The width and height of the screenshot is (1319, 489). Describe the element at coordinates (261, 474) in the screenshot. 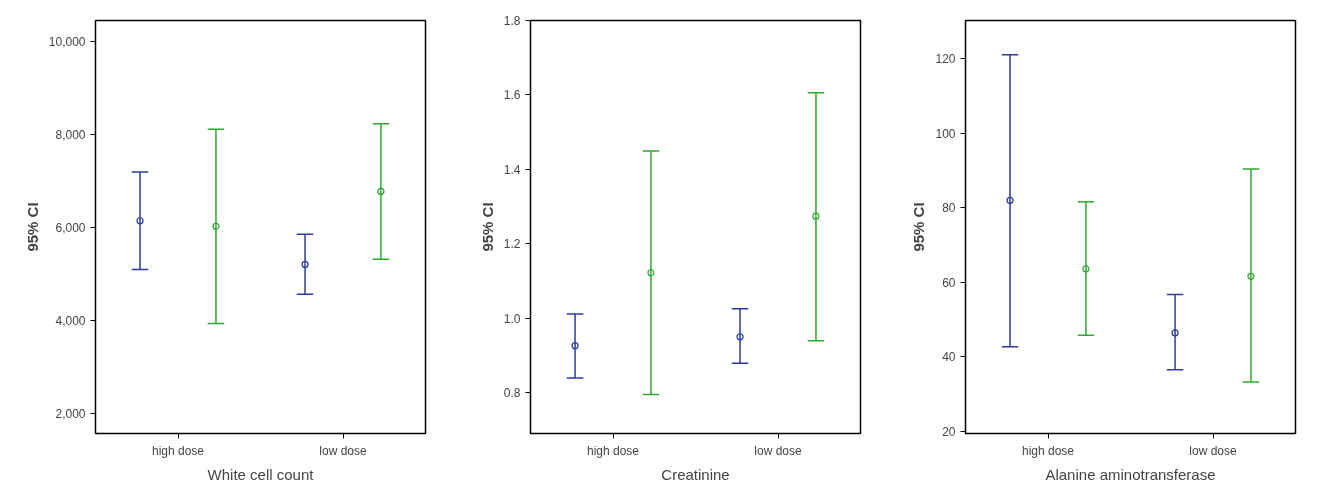

I see `x-axis-title: White cell count` at that location.